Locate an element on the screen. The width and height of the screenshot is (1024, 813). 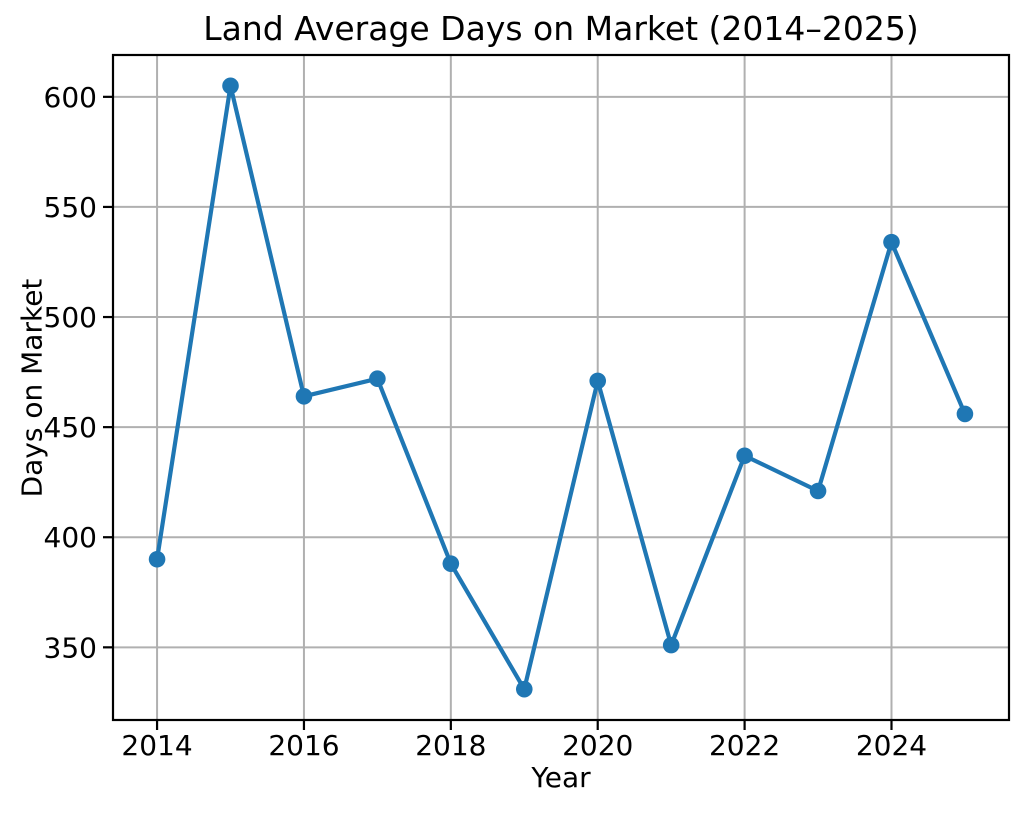
y-tick-label: 550 is located at coordinates (70, 207).